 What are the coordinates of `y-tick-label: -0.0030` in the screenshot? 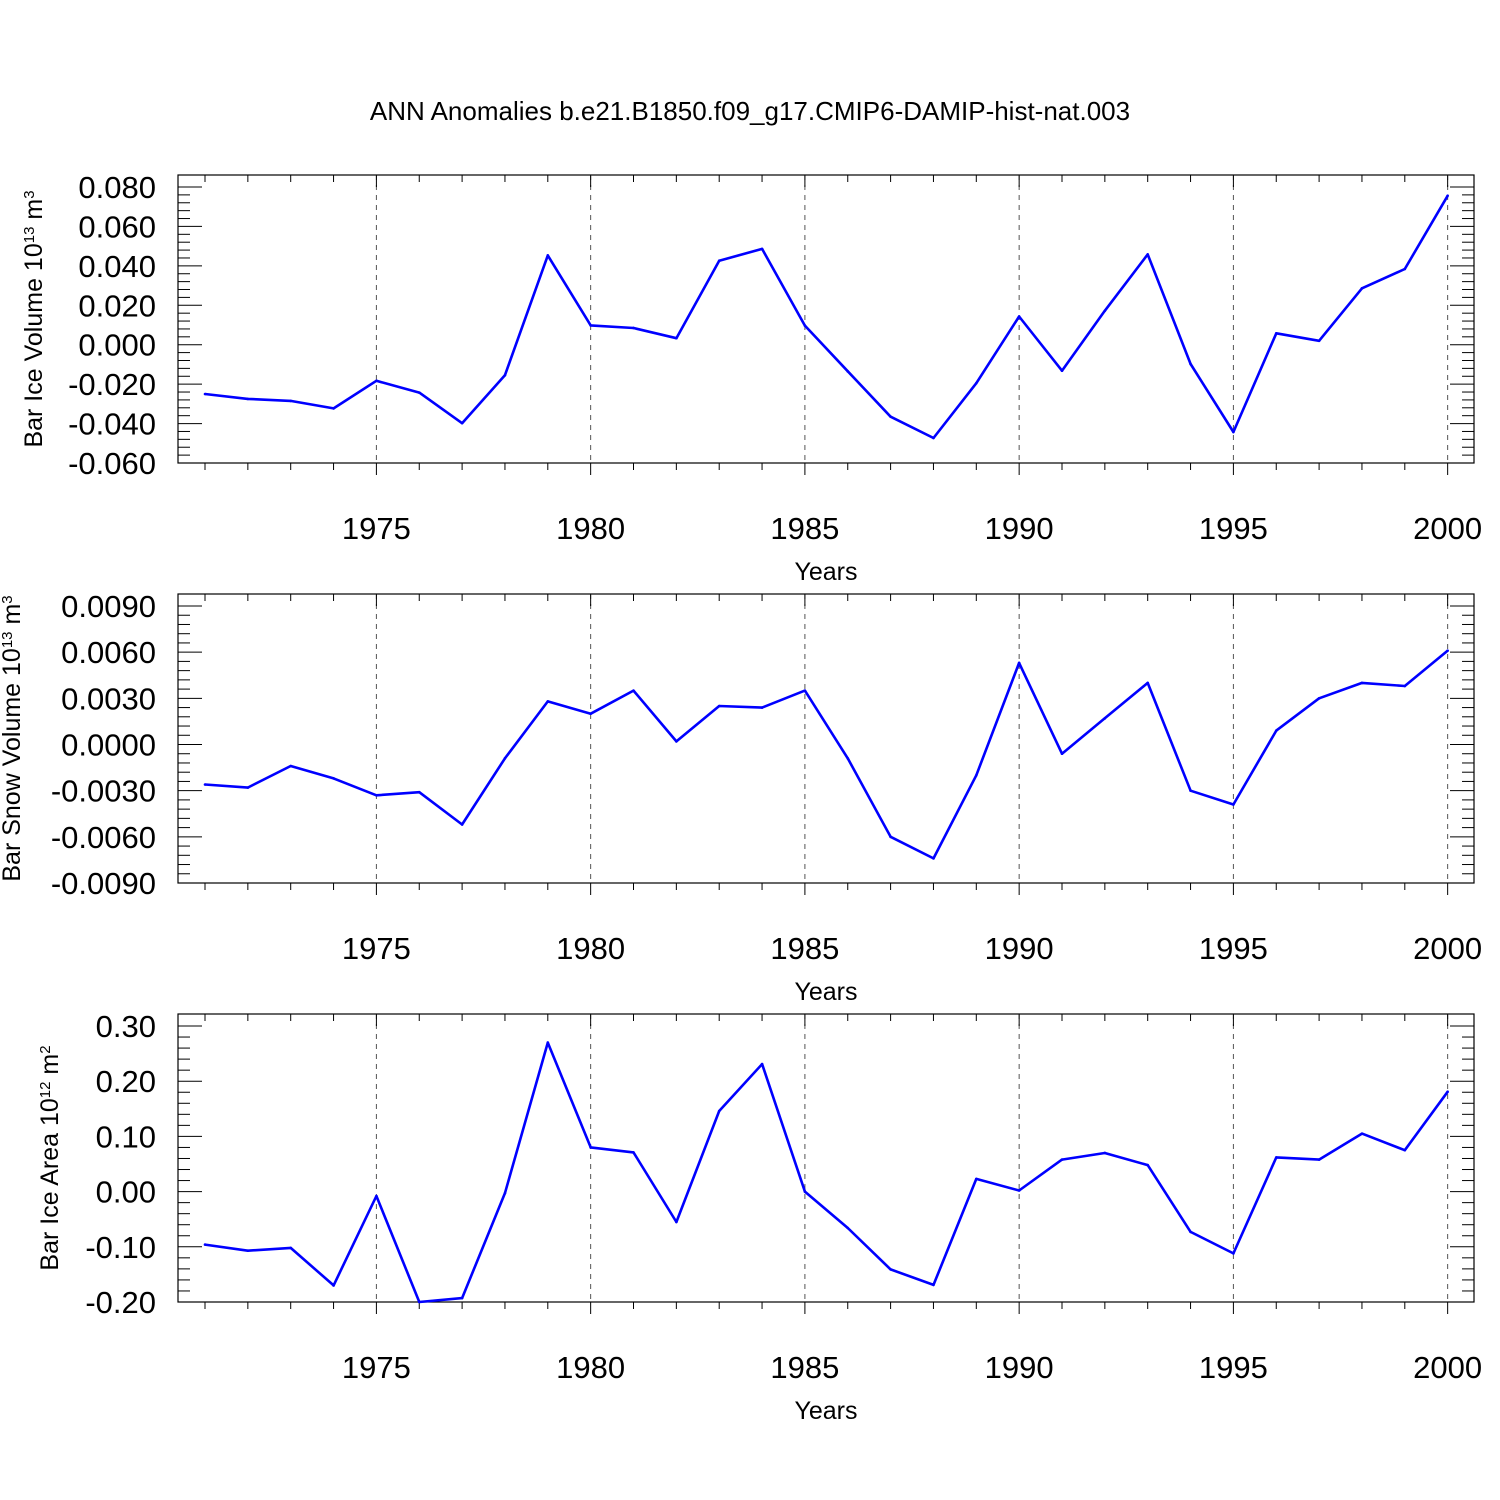 It's located at (103, 791).